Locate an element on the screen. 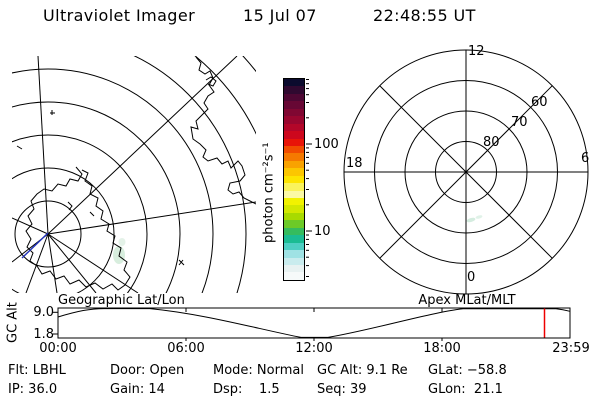  app-title: Ultraviolet Imager is located at coordinates (119, 15).